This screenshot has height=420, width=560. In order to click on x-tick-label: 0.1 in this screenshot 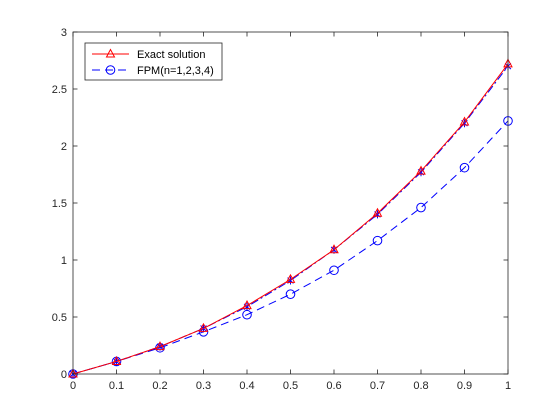, I will do `click(116, 386)`.